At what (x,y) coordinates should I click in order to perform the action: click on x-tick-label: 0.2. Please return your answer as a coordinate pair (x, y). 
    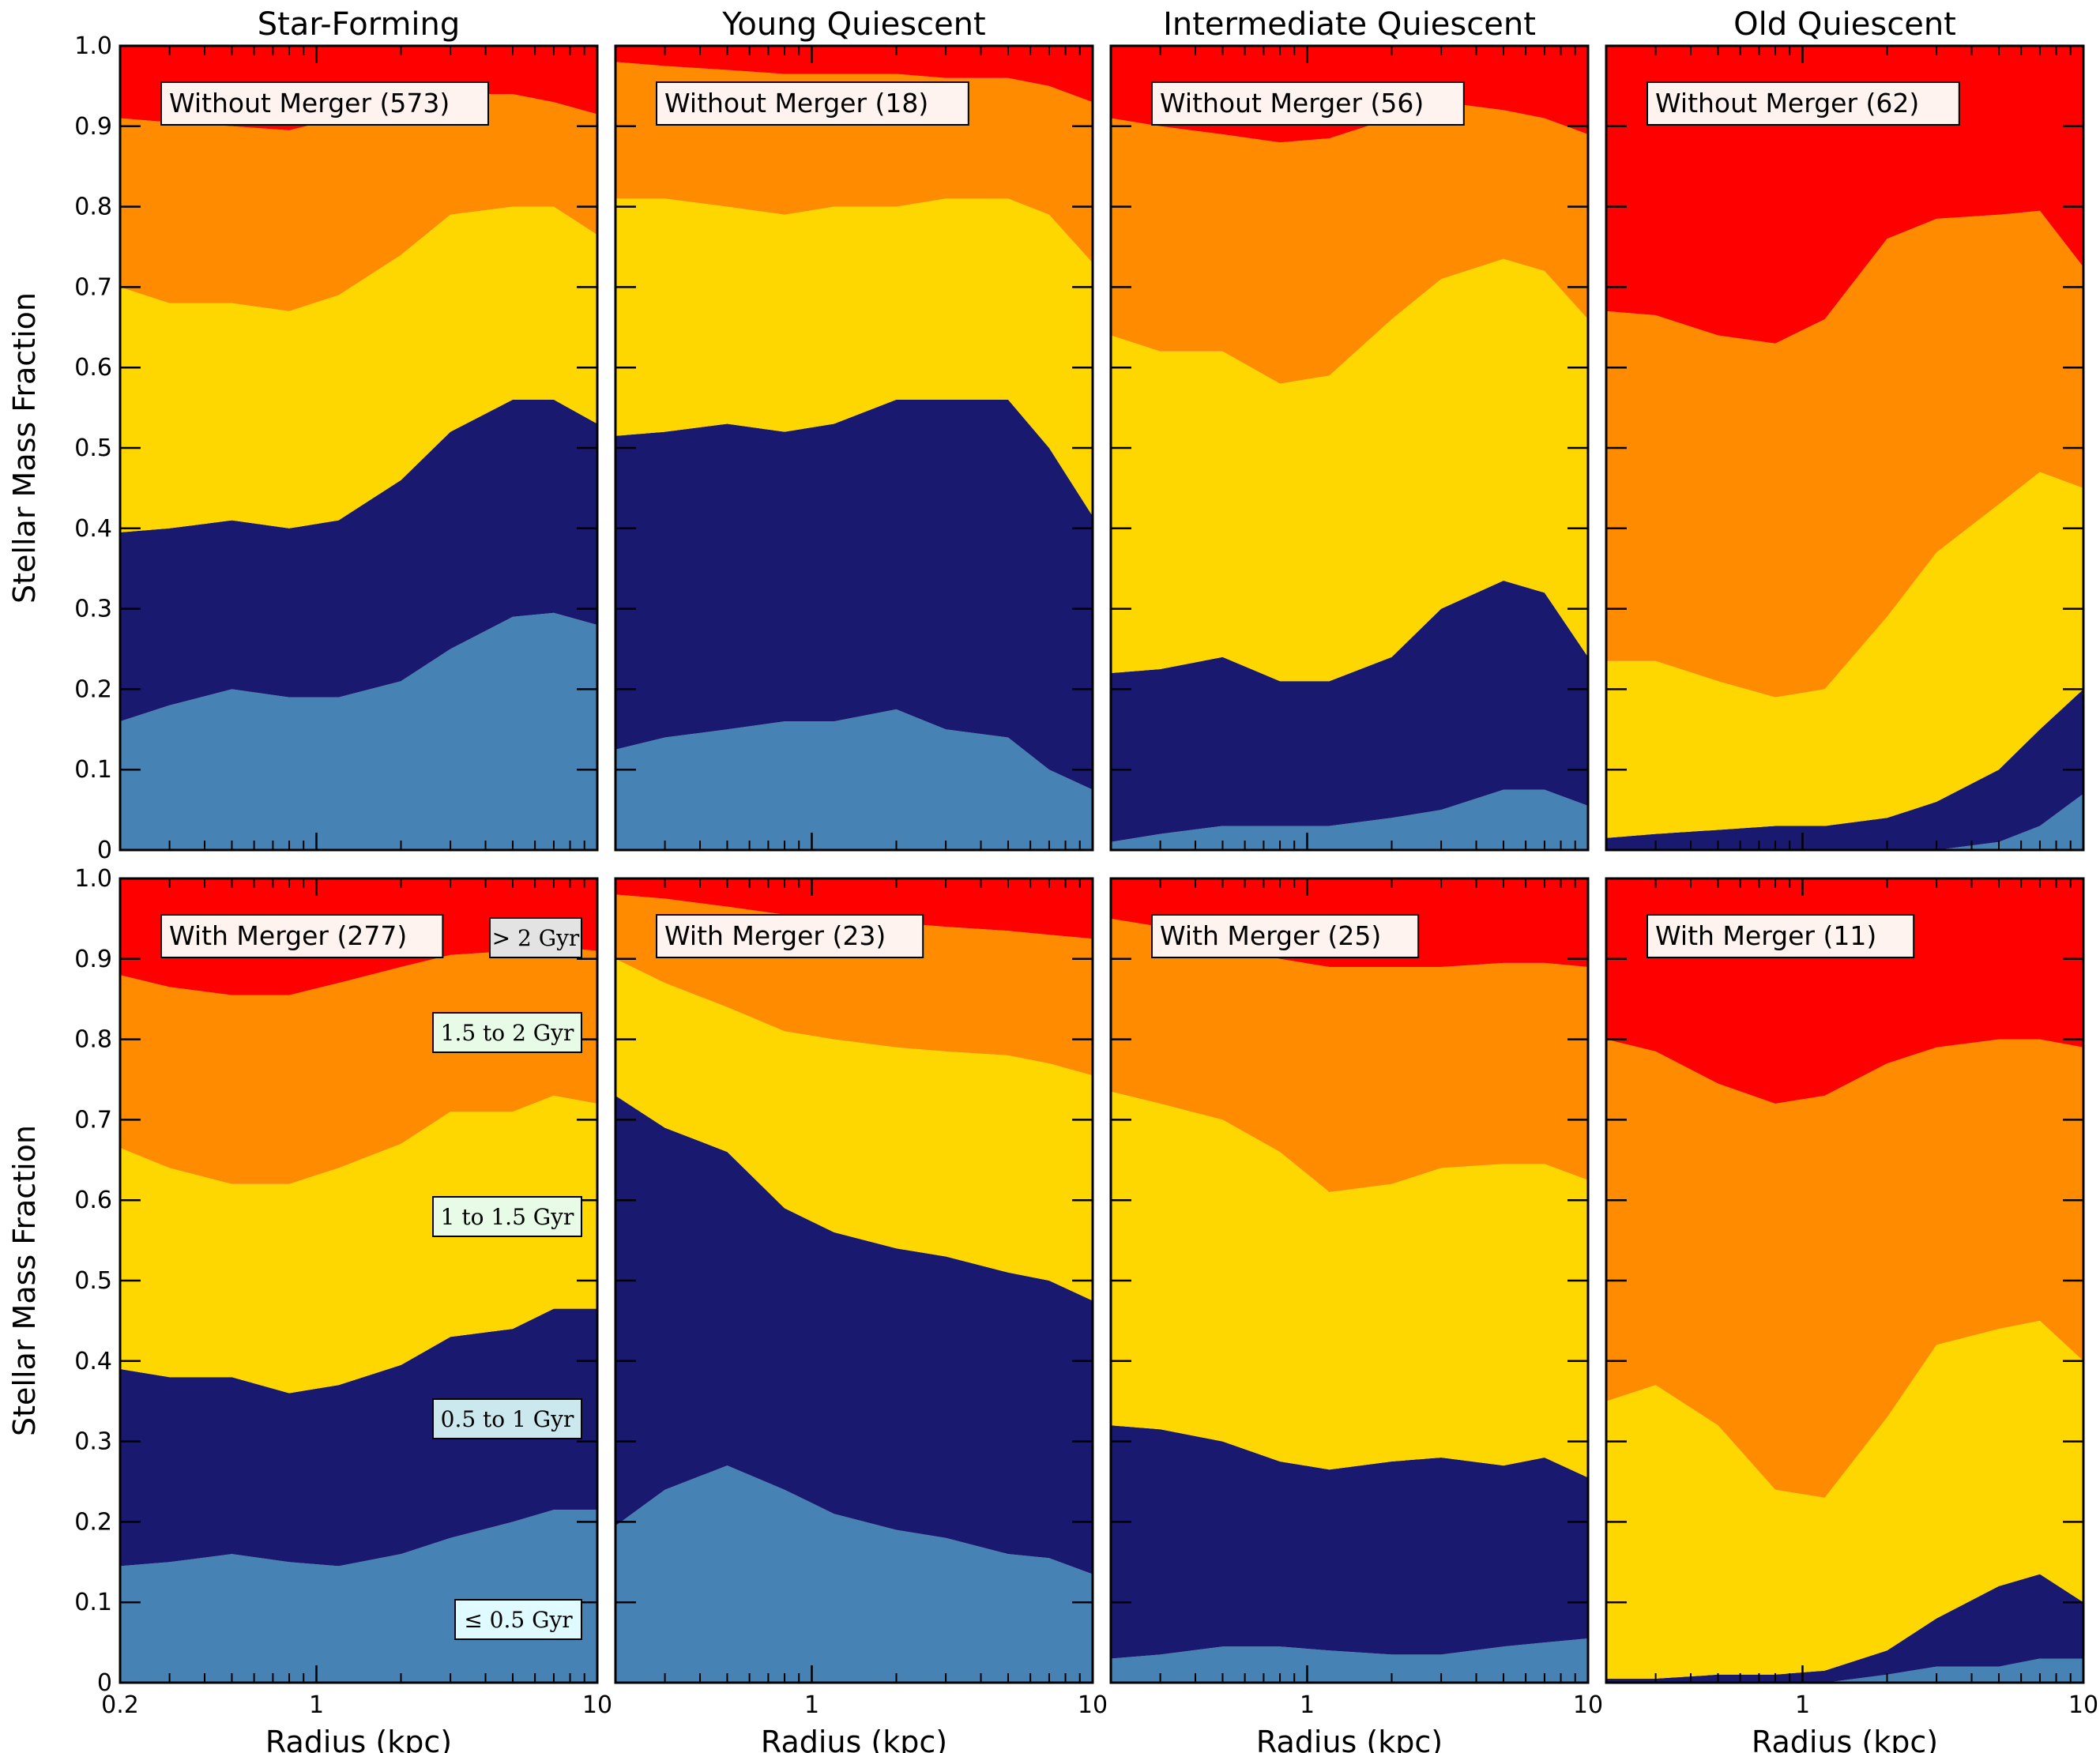
    Looking at the image, I should click on (120, 1705).